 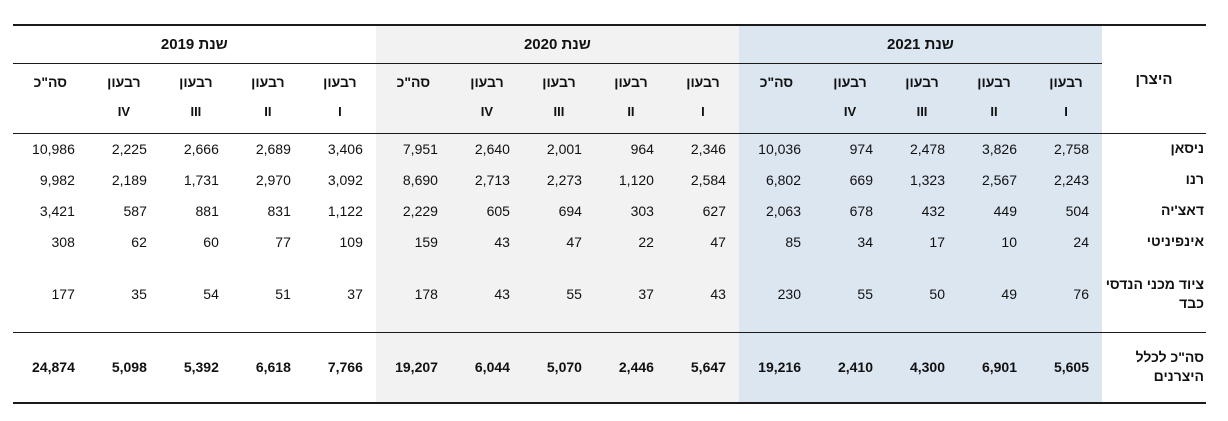 What do you see at coordinates (776, 210) in the screenshot?
I see `total-value-cell: 2,063` at bounding box center [776, 210].